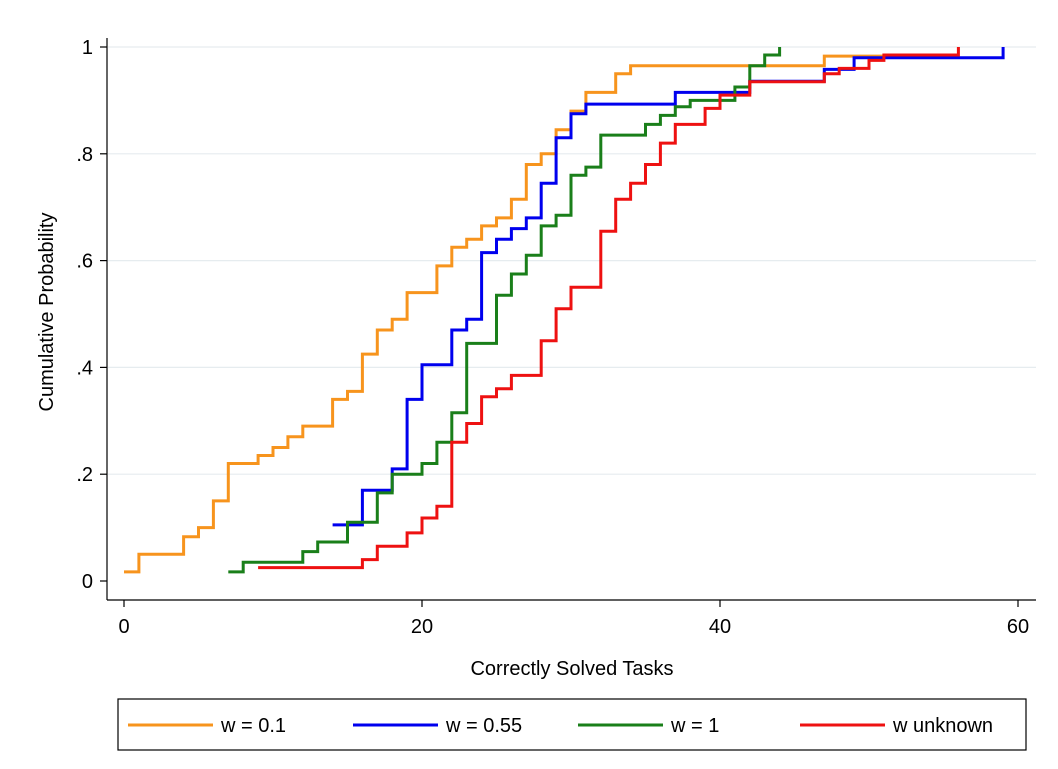 The height and width of the screenshot is (769, 1058). What do you see at coordinates (84, 155) in the screenshot?
I see `y-tick-label: .8` at bounding box center [84, 155].